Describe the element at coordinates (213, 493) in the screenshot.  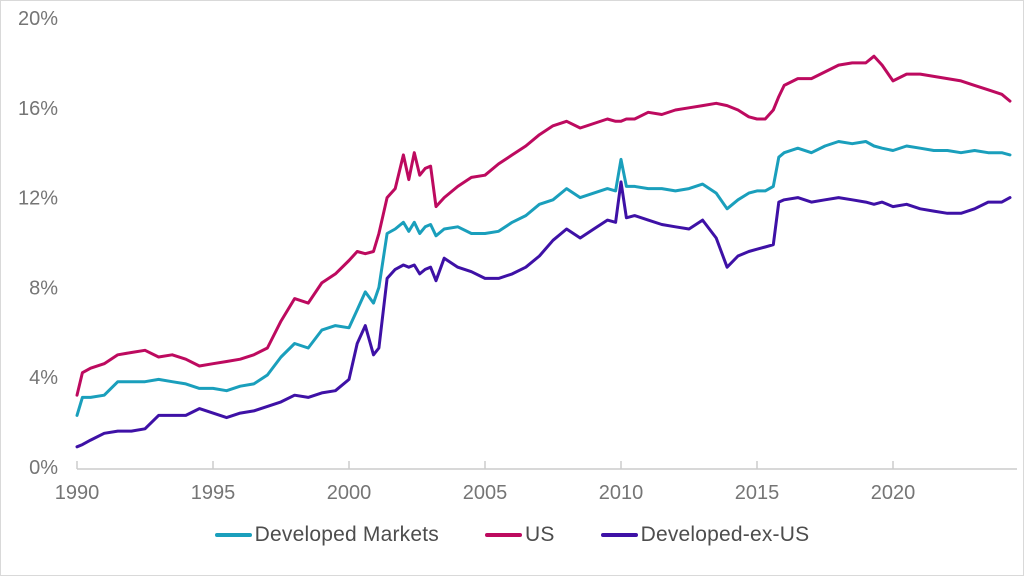
I see `x-axis-tick-label: 1995` at that location.